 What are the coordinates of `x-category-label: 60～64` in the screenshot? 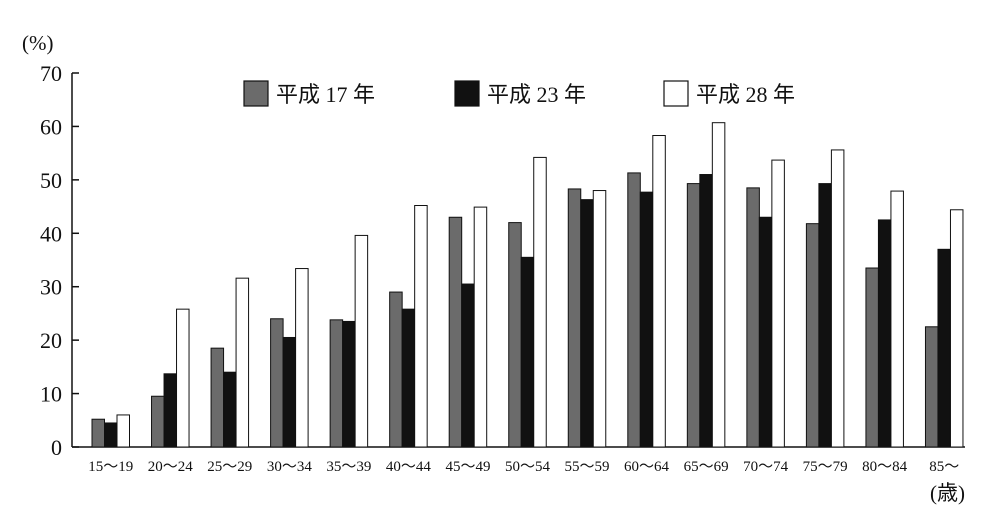 It's located at (647, 467).